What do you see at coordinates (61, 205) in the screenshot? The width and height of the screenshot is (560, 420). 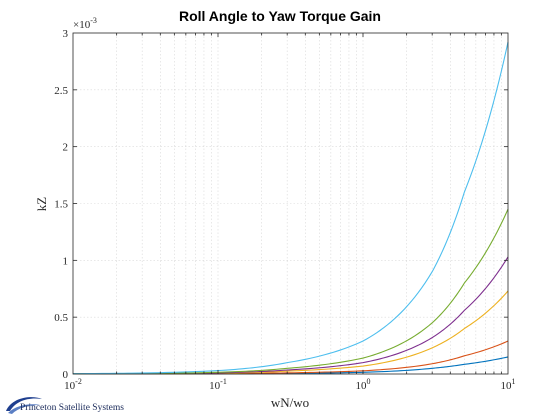 I see `y-tick-label: 1.5` at bounding box center [61, 205].